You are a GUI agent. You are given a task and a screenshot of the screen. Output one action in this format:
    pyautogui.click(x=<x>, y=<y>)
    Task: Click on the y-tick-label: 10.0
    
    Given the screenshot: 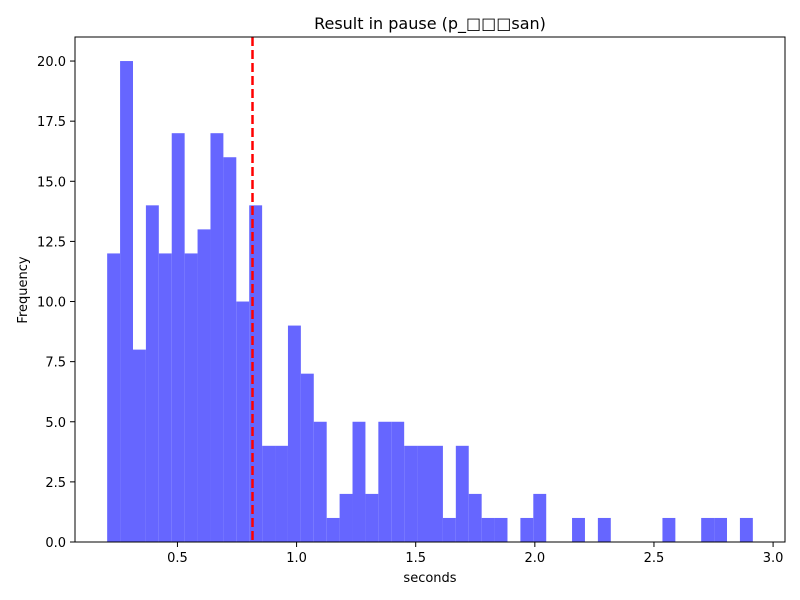 What is the action you would take?
    pyautogui.click(x=51, y=303)
    